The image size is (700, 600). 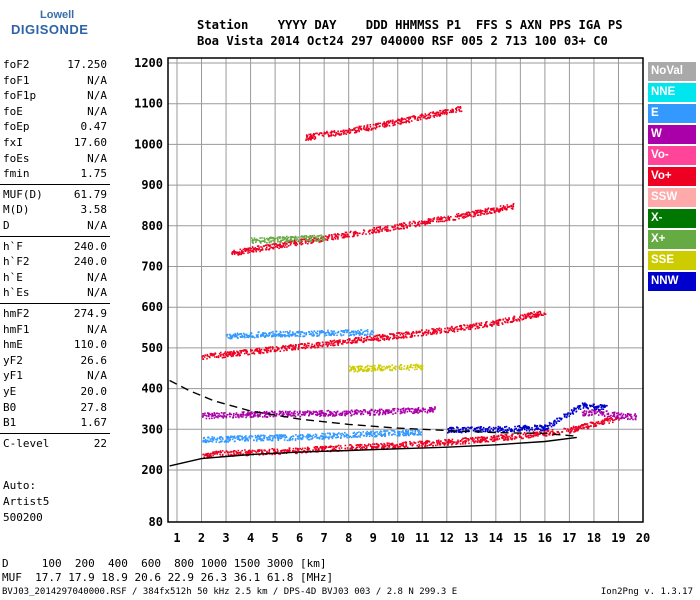 I want to click on param-label: D, so click(x=6, y=225).